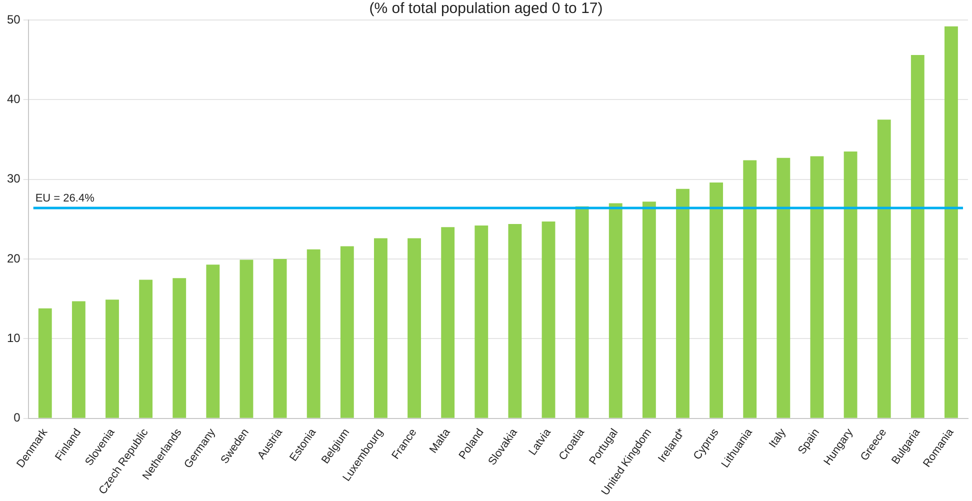 The width and height of the screenshot is (972, 501). I want to click on ref-line-label: EU = 26.4%, so click(65, 198).